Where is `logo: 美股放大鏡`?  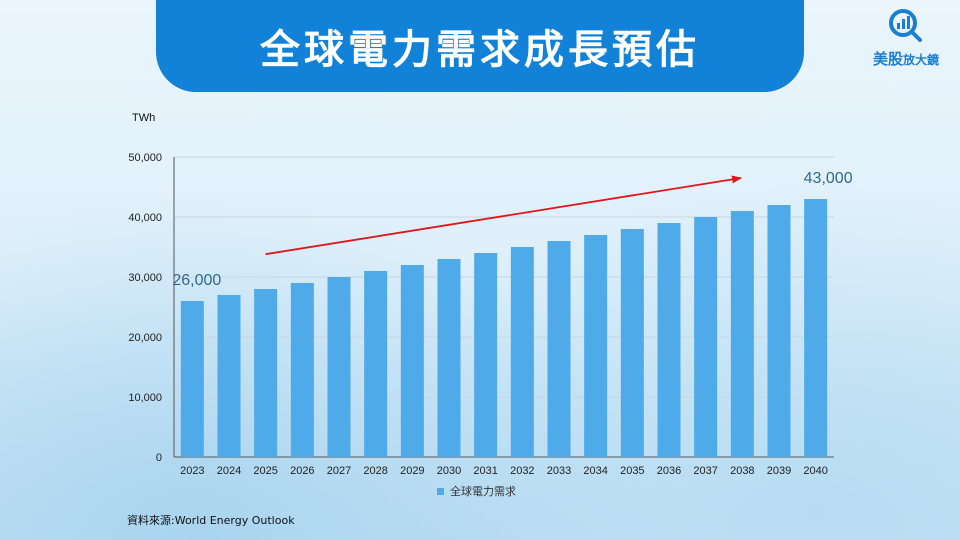 logo: 美股放大鏡 is located at coordinates (906, 41).